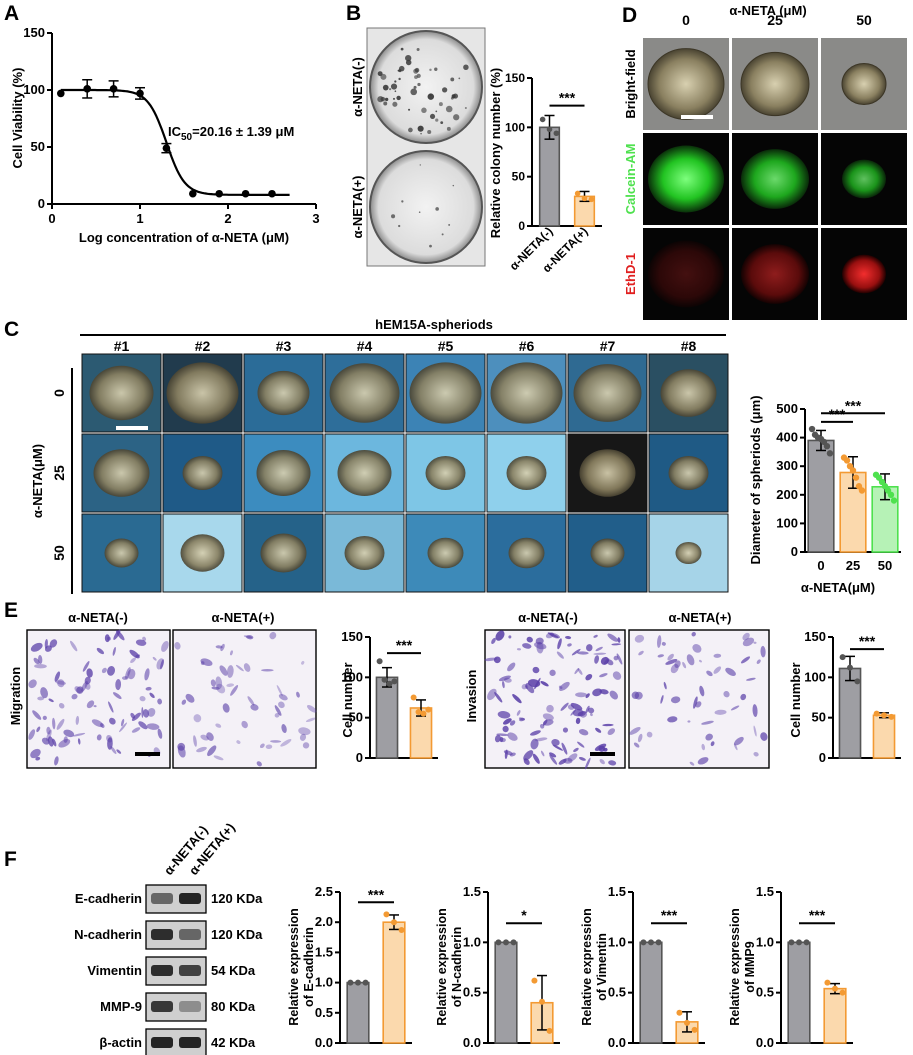  Describe the element at coordinates (324, 1012) in the screenshot. I see `expression-0-y-tick-label-1: 0.5` at that location.